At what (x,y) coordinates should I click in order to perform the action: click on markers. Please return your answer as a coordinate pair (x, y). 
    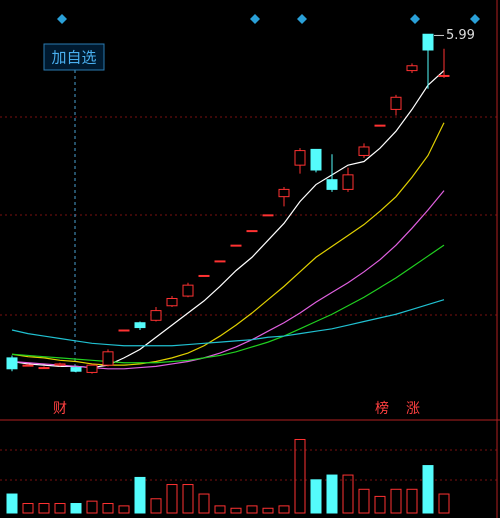
    Looking at the image, I should click on (268, 19).